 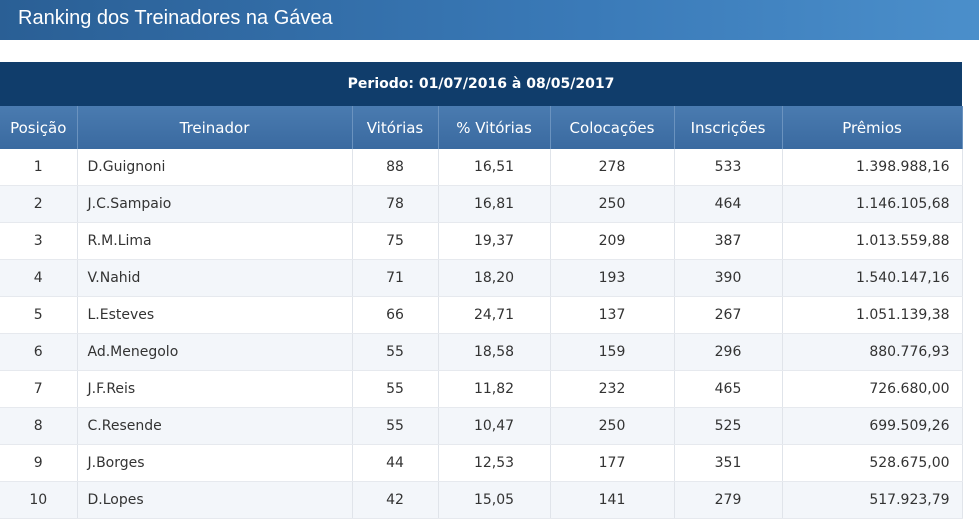 I want to click on table-cell: D.Guignoni, so click(x=215, y=167).